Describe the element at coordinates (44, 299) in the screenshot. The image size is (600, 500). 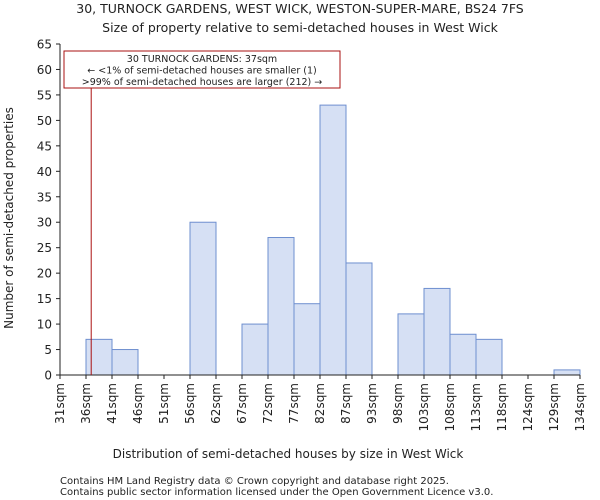
I see `y-tick-label-15: 15` at that location.